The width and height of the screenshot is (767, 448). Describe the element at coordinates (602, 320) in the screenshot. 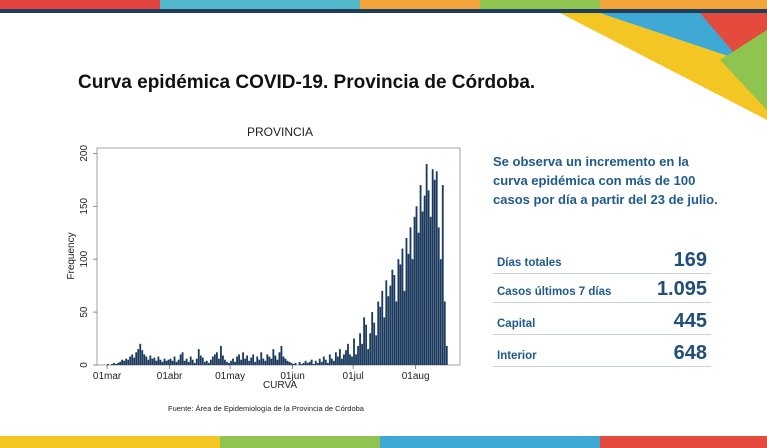

I see `stat-row: Capital 445` at that location.